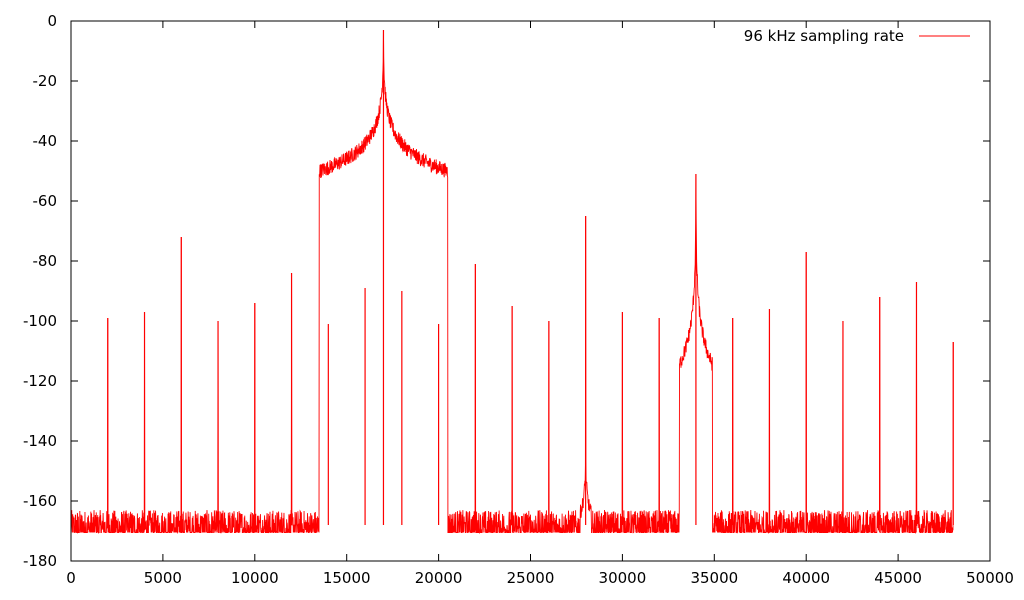 The image size is (1024, 600). What do you see at coordinates (347, 578) in the screenshot?
I see `x-tick-label: 15000` at bounding box center [347, 578].